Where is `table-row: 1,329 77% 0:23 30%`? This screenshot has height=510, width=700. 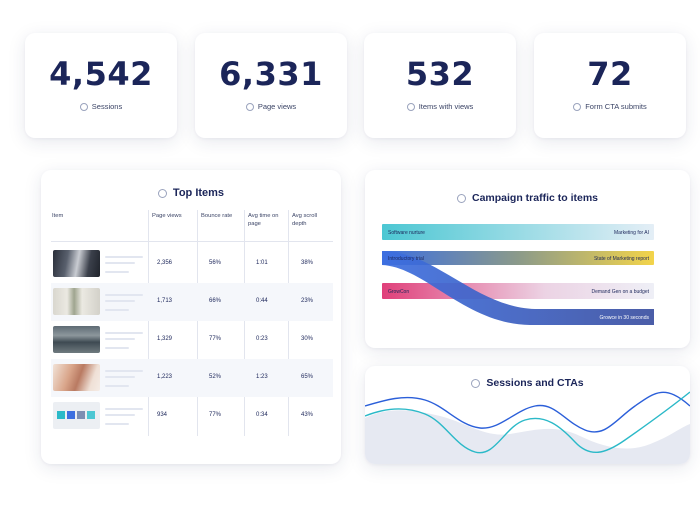
table-row: 1,329 77% 0:23 30% is located at coordinates (192, 340).